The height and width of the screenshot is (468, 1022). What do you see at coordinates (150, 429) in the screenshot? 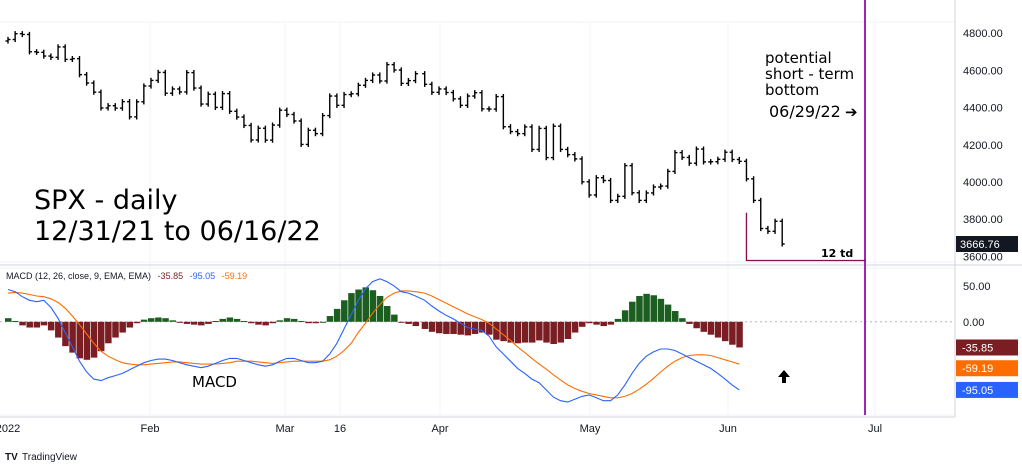
I see `time-tick-label: Feb` at bounding box center [150, 429].